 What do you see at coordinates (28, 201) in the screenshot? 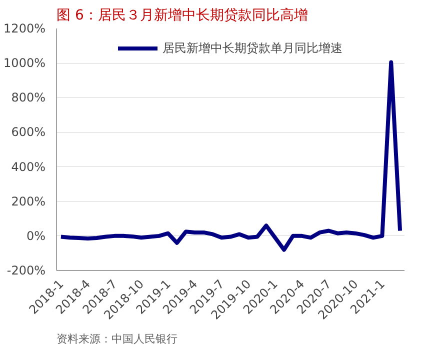
I see `y-tick-label: 200%` at bounding box center [28, 201].